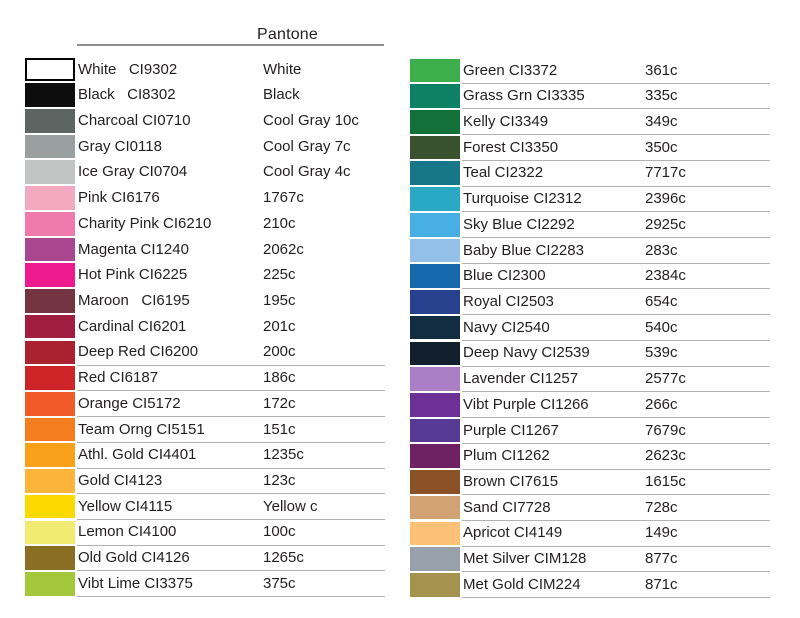 The height and width of the screenshot is (618, 800). Describe the element at coordinates (205, 250) in the screenshot. I see `color-row: Magenta CI1240 2062c` at that location.